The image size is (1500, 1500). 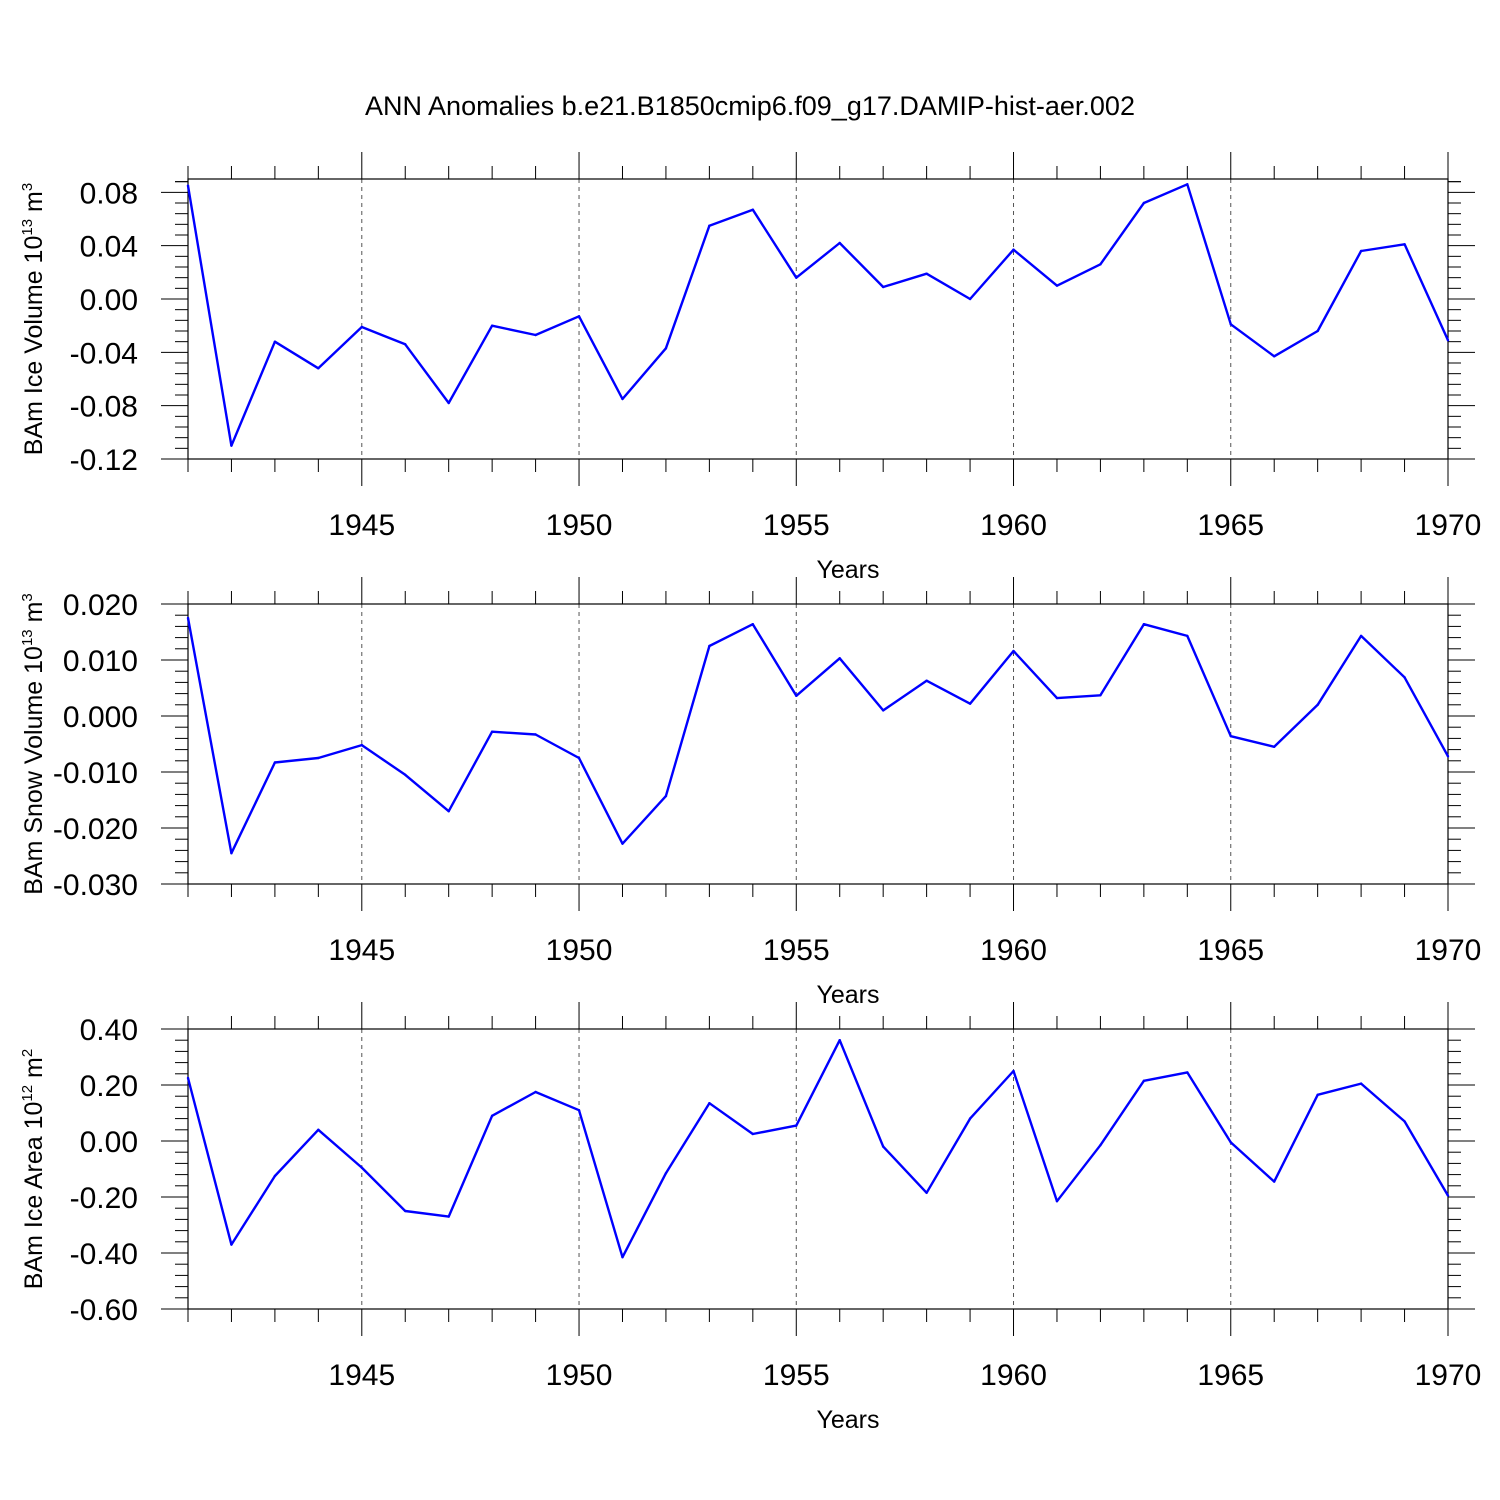 I want to click on y-tick-label: -0.40, so click(x=104, y=1254).